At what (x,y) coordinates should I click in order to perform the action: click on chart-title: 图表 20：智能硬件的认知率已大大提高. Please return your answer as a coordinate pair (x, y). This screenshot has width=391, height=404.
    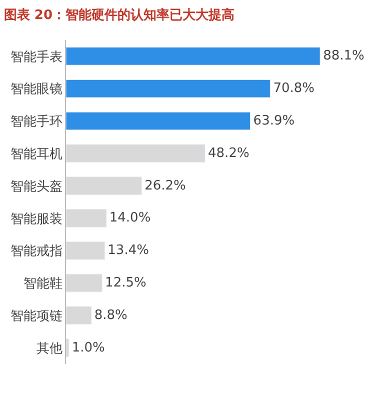
    Looking at the image, I should click on (119, 15).